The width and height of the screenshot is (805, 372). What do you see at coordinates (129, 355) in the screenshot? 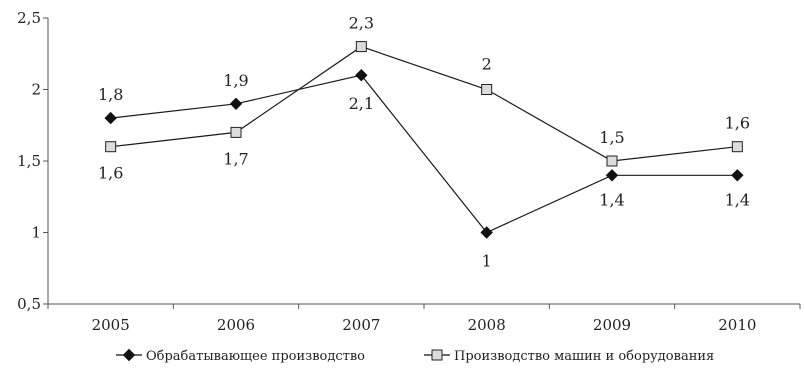
I see `legend-marker-diamond` at bounding box center [129, 355].